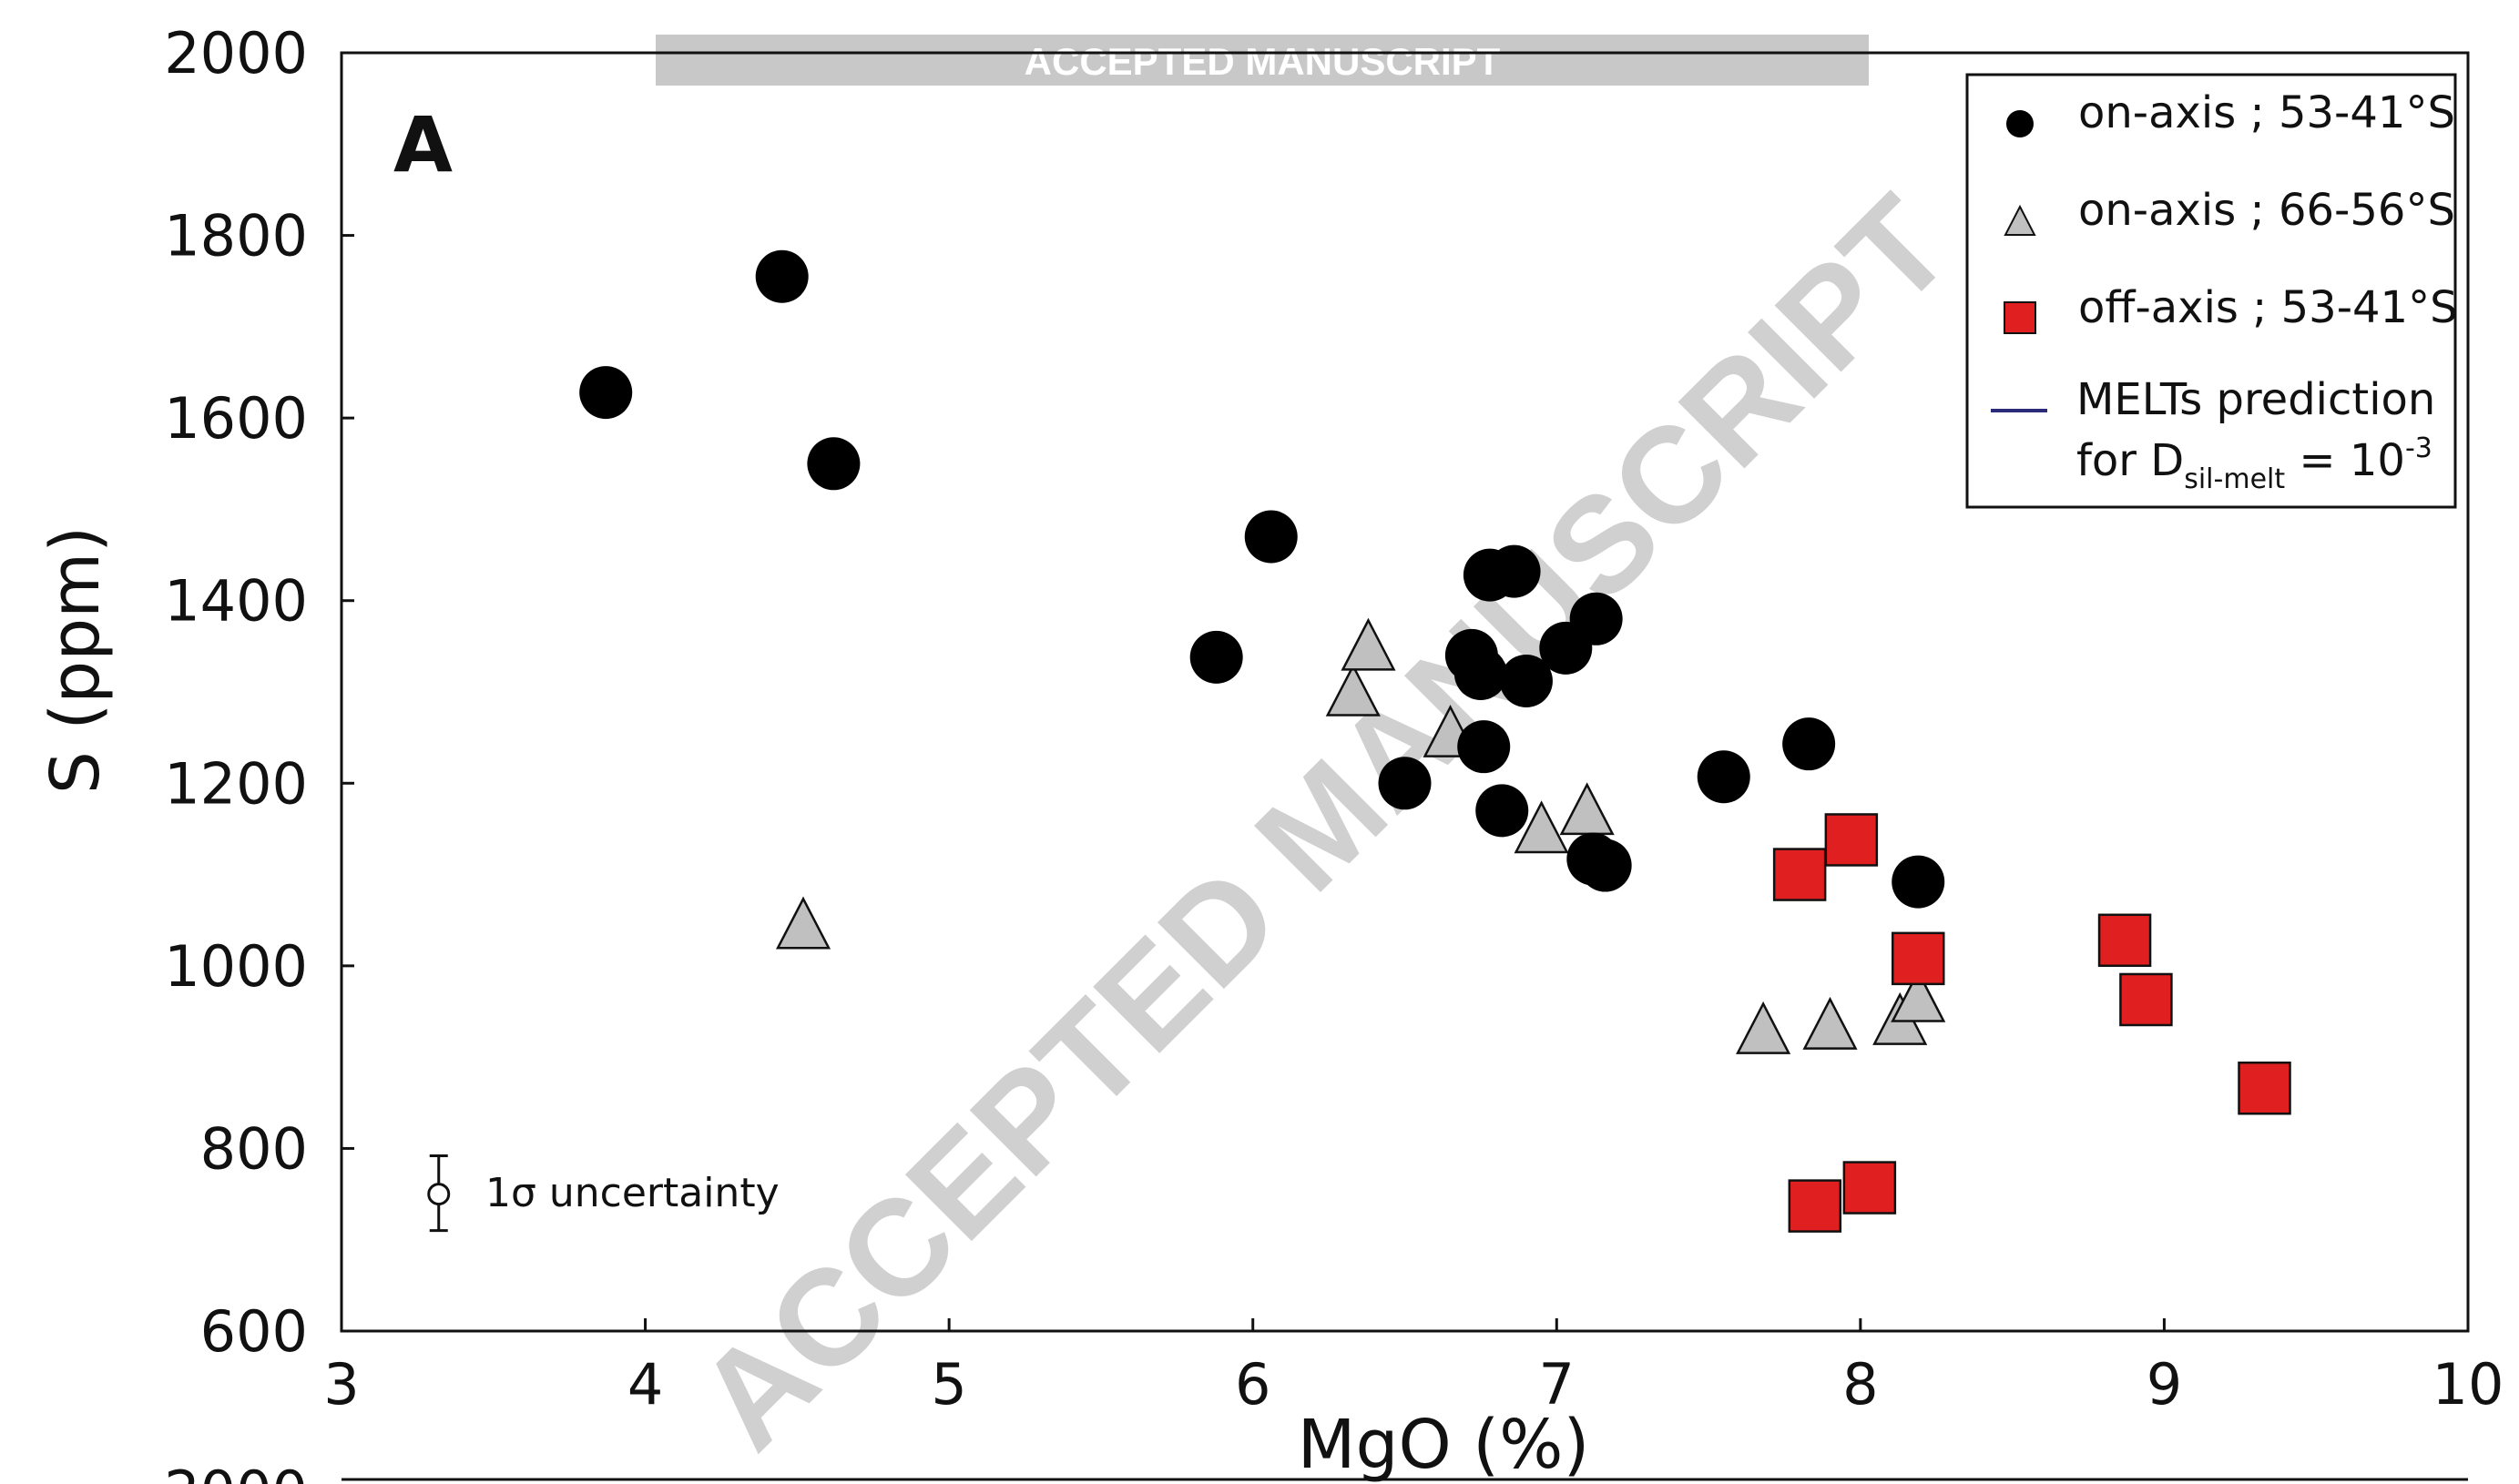  Describe the element at coordinates (423, 144) in the screenshot. I see `panel-label: A` at that location.